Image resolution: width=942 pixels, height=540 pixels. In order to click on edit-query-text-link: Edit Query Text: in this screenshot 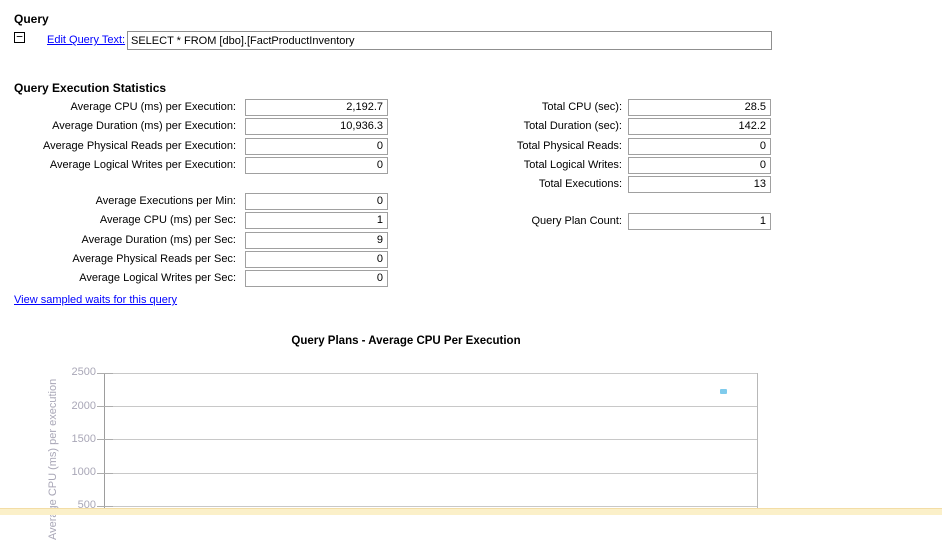, I will do `click(86, 40)`.